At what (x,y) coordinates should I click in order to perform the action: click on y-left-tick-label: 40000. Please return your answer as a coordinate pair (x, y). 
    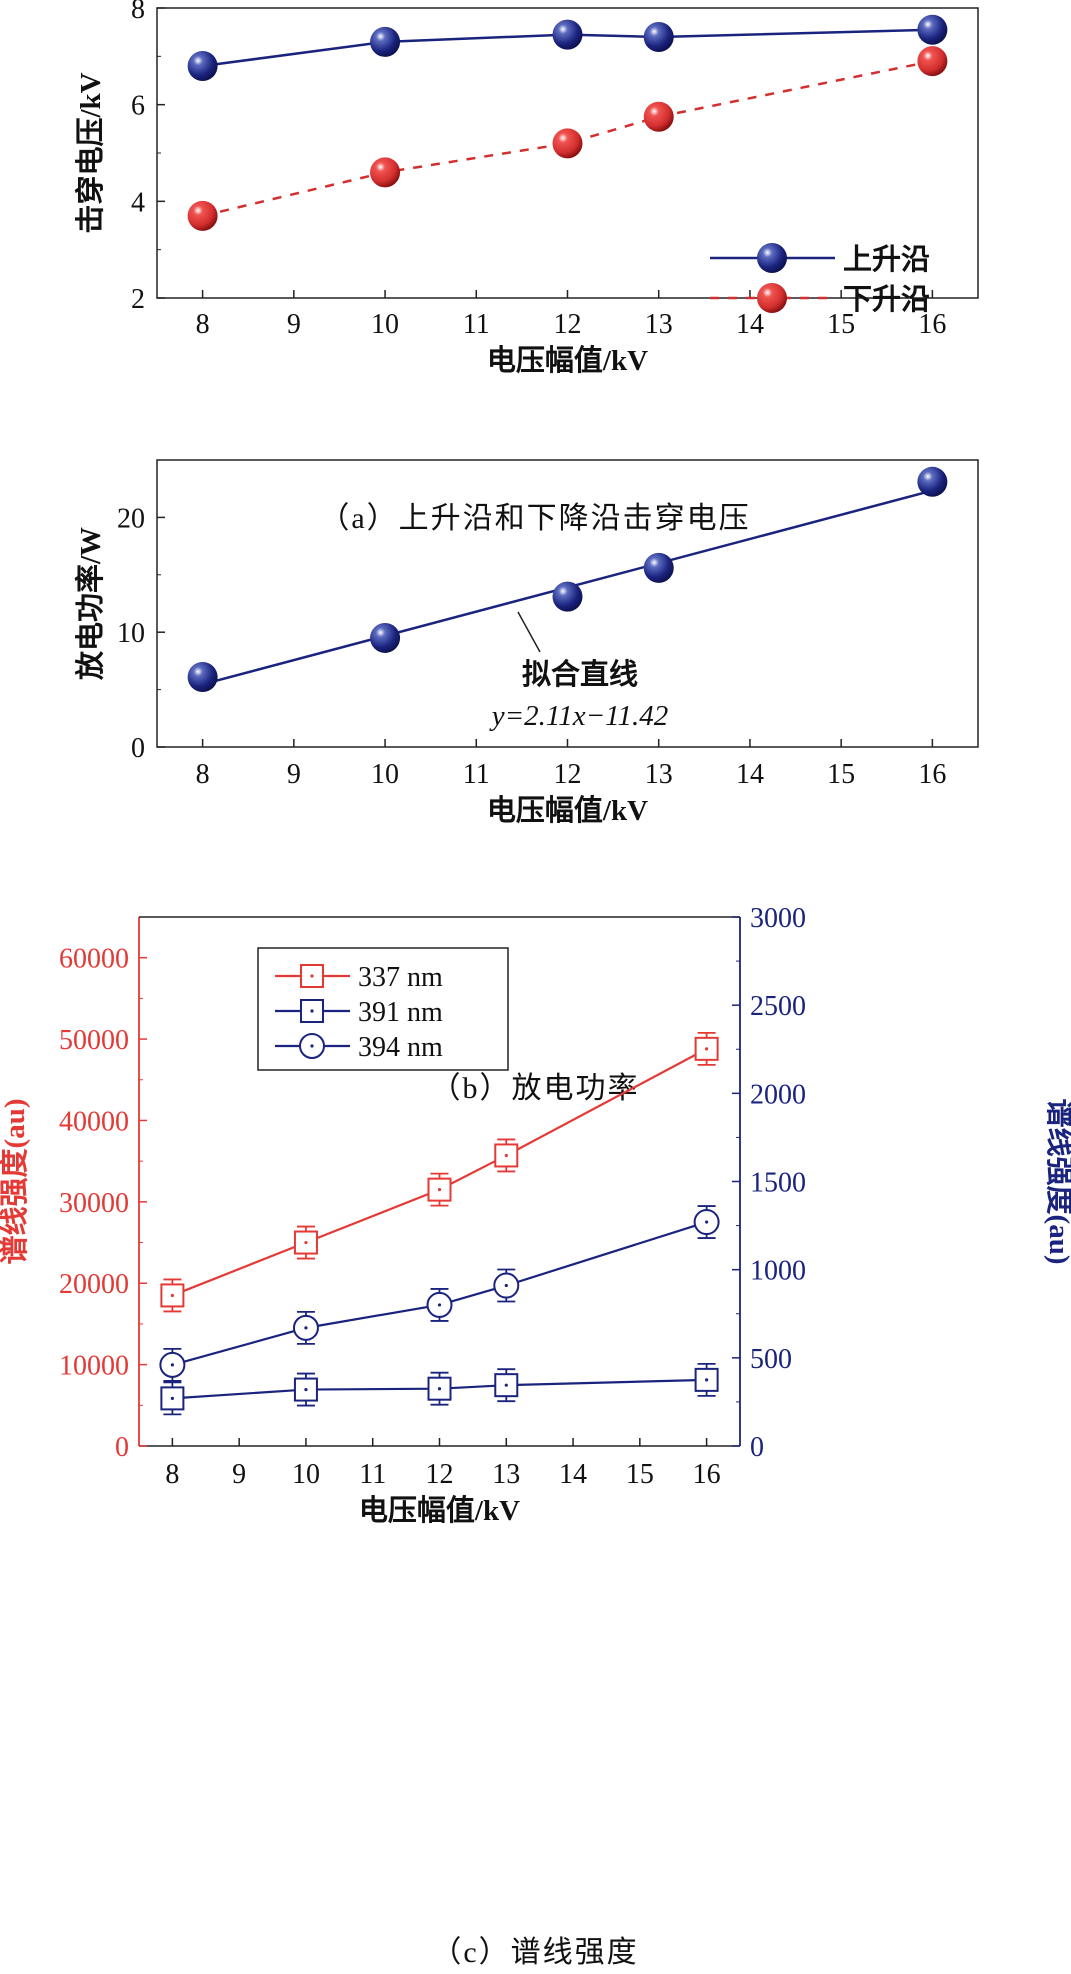
    Looking at the image, I should click on (94, 1121).